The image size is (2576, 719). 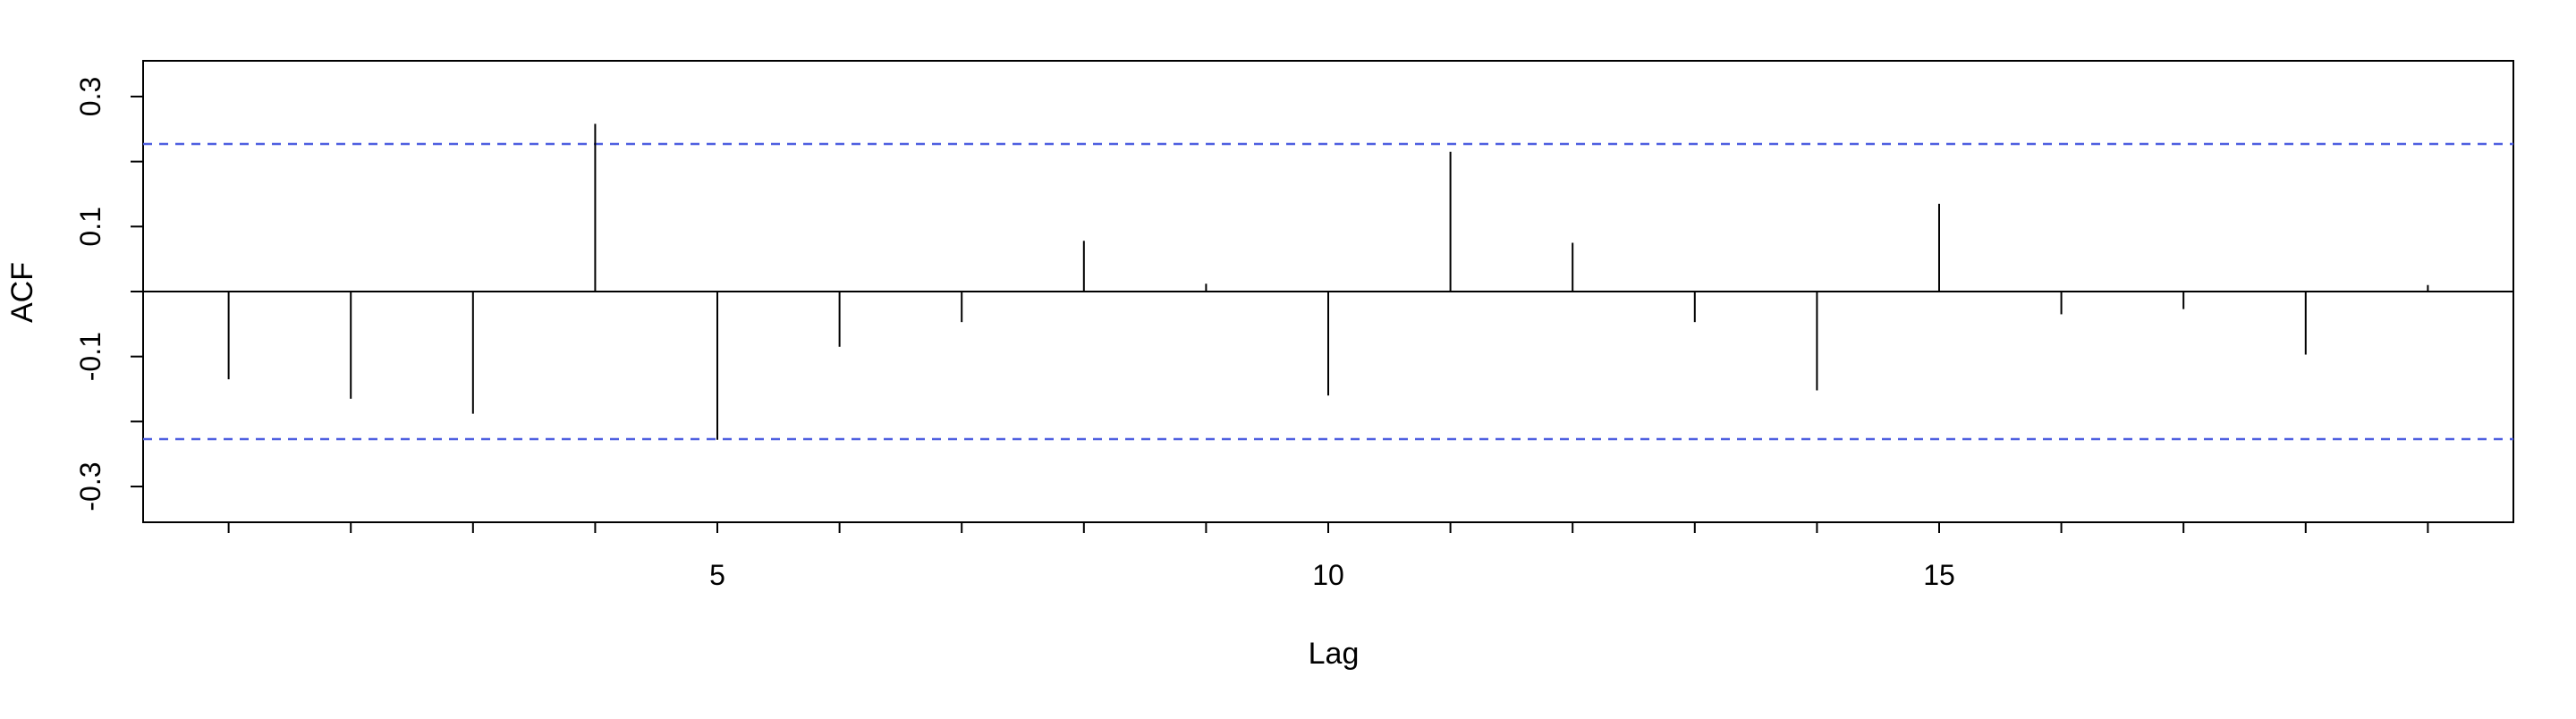 What do you see at coordinates (90, 96) in the screenshot?
I see `y-tick-label-0.3: 0.3` at bounding box center [90, 96].